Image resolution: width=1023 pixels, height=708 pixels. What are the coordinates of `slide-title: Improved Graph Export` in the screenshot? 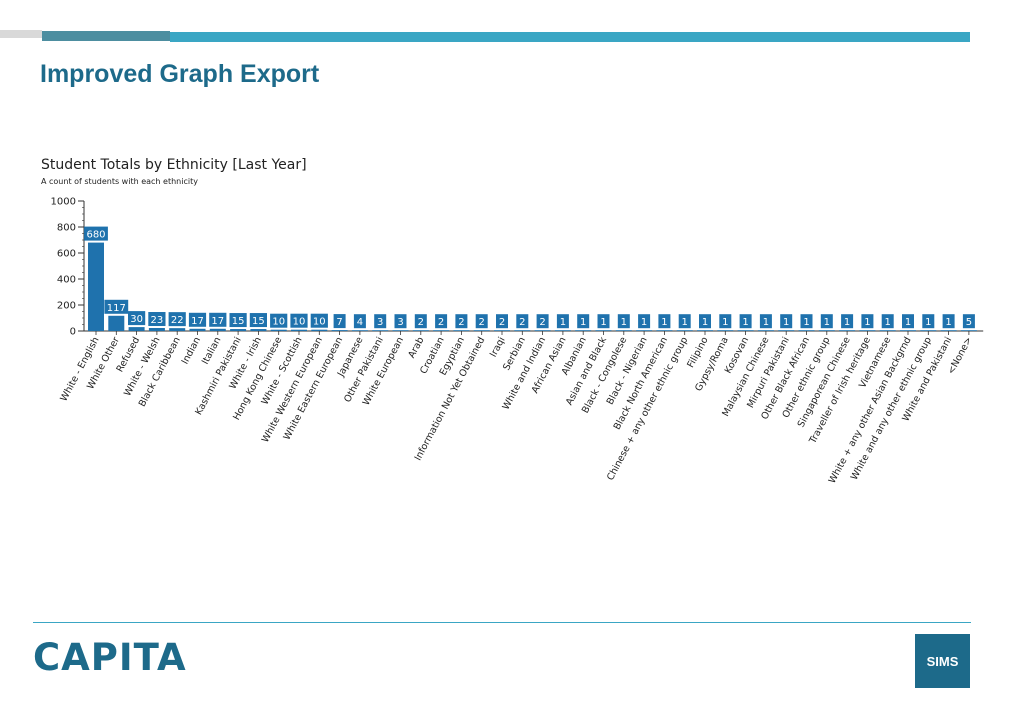 It's located at (180, 74).